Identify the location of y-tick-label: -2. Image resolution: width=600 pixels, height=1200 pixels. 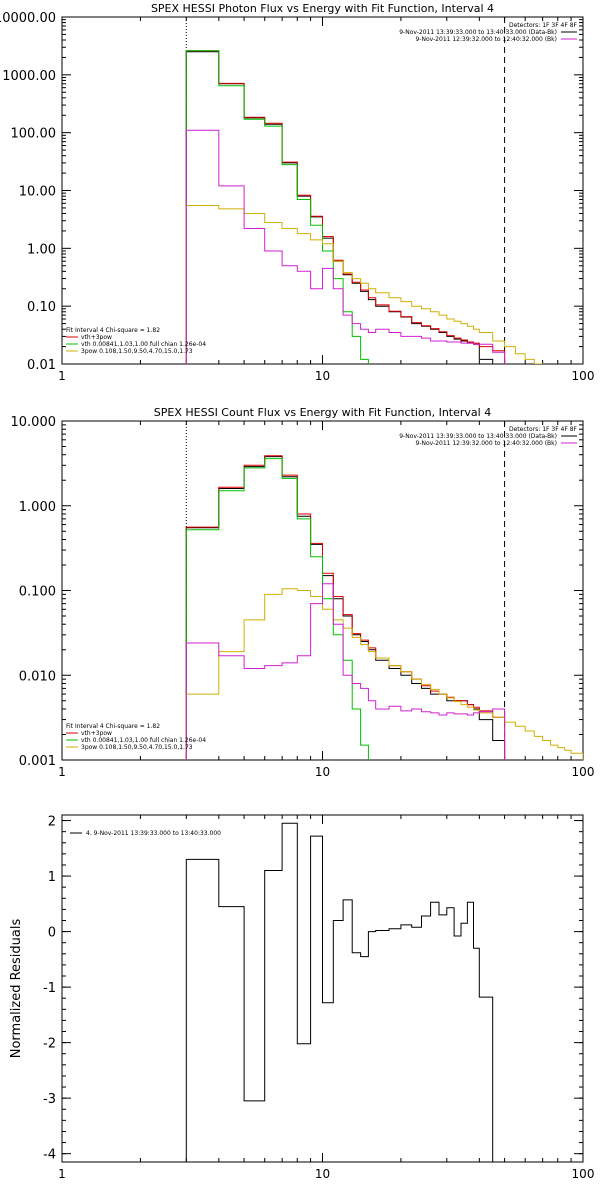
(49, 1044).